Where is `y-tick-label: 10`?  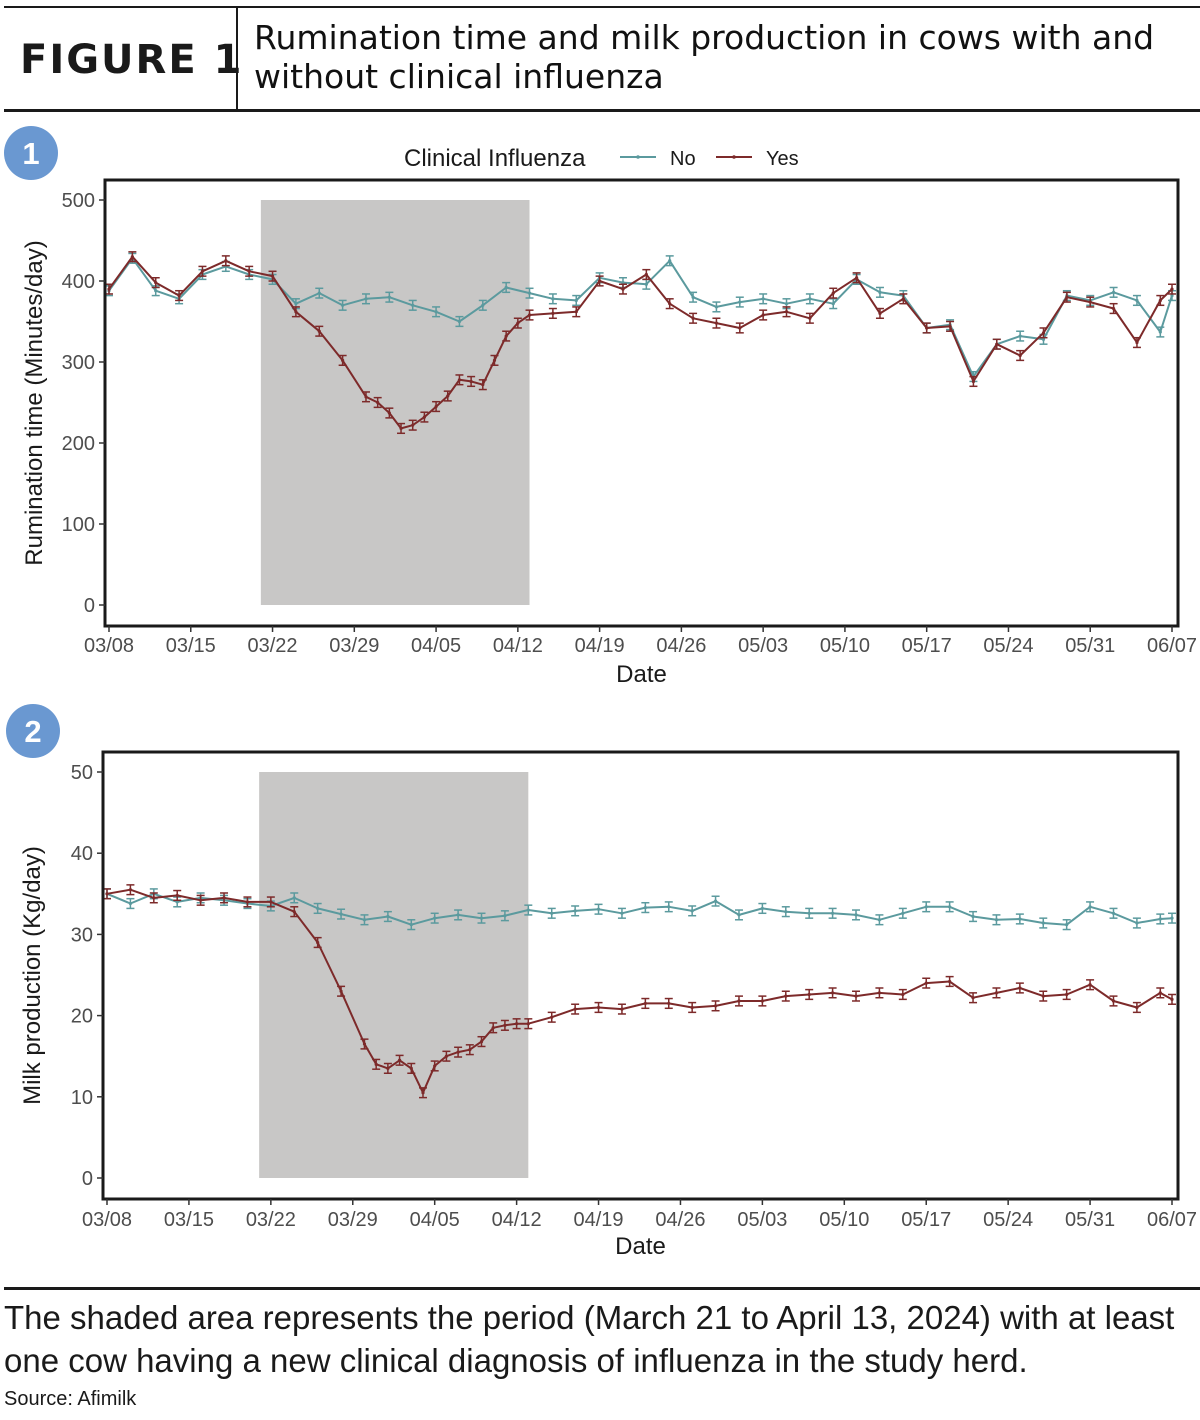 y-tick-label: 10 is located at coordinates (82, 1098).